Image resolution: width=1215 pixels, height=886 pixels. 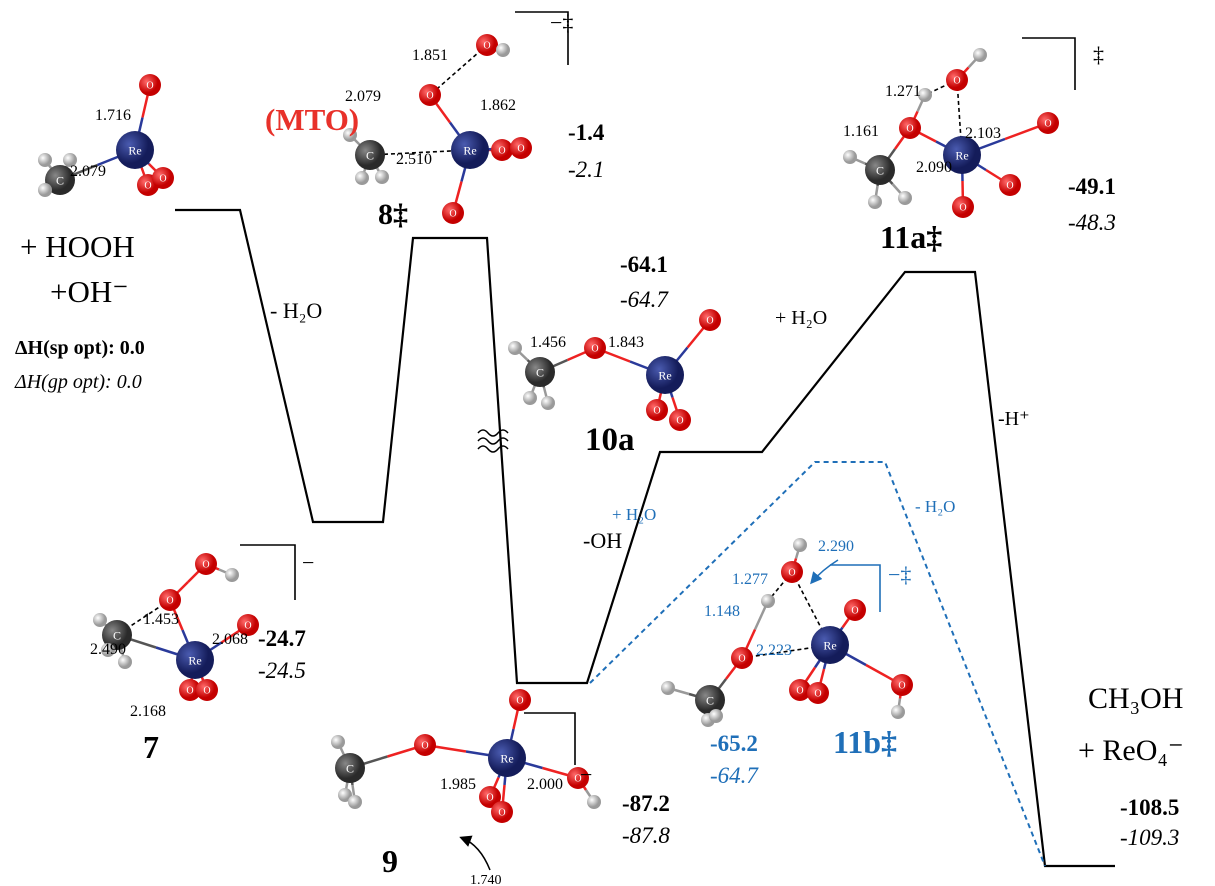 What do you see at coordinates (561, 22) in the screenshot?
I see `charge: −‡` at bounding box center [561, 22].